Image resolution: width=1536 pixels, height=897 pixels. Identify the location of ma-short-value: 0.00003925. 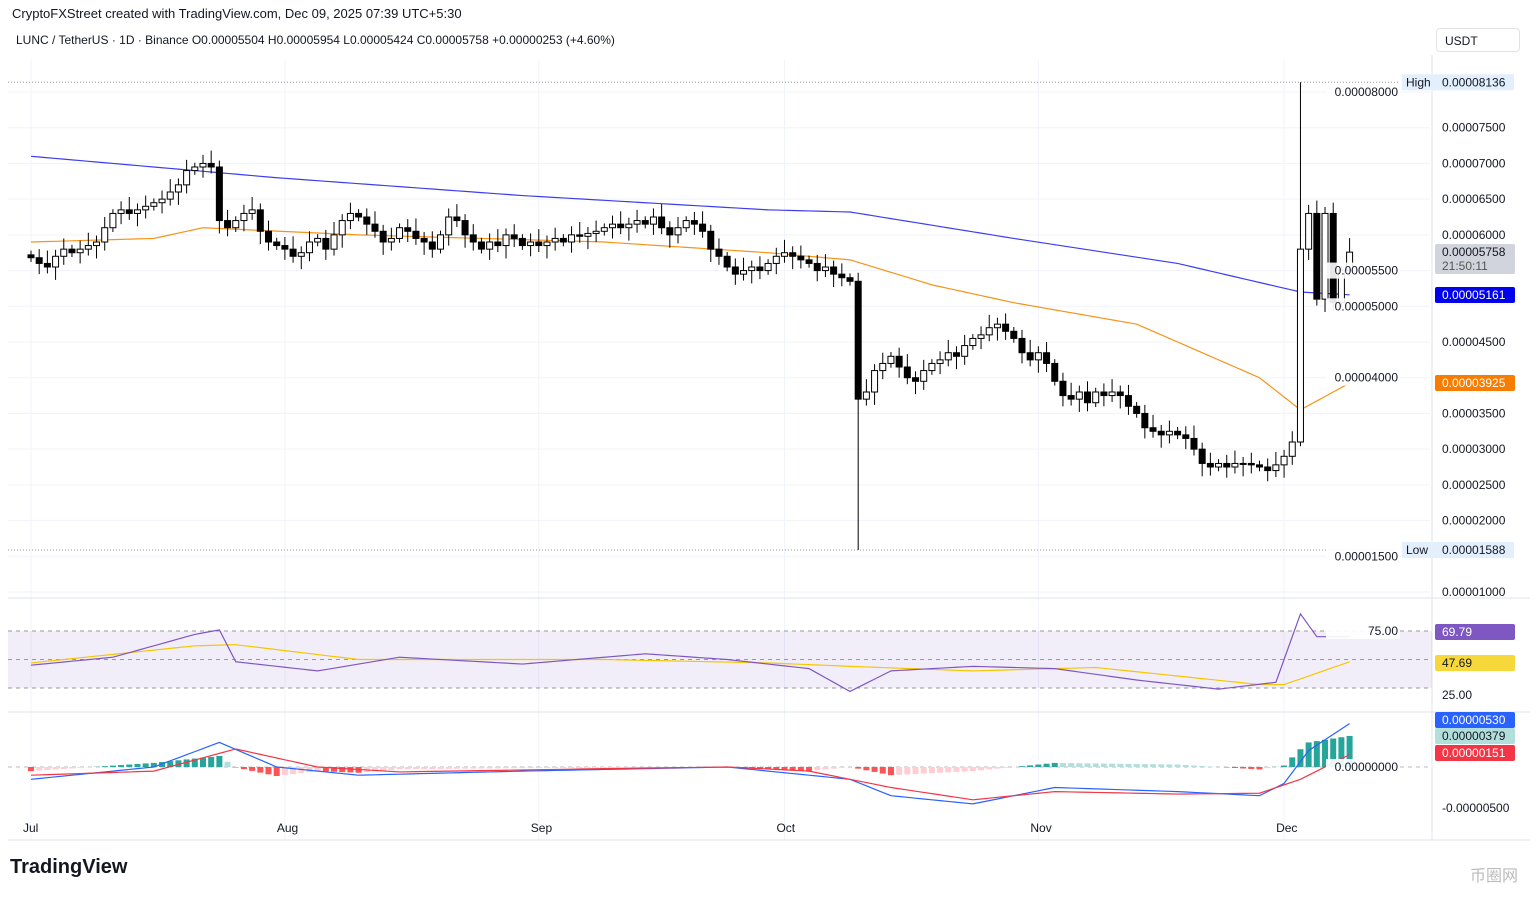
(1474, 383).